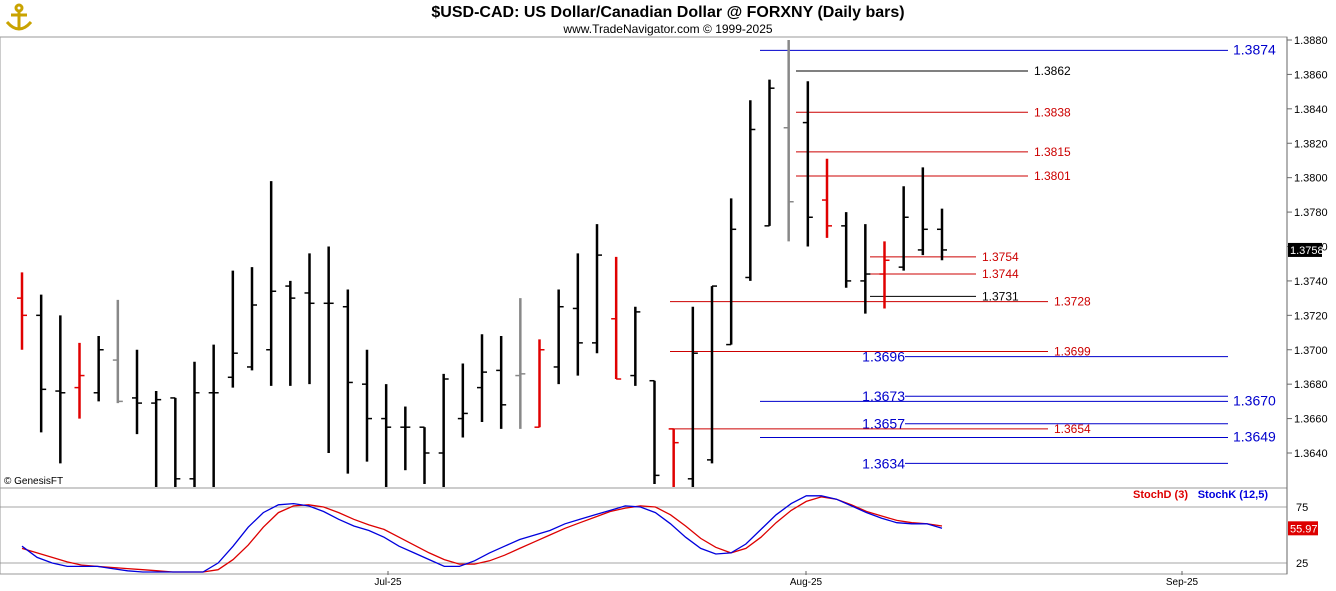  I want to click on legend-stochd: StochD (3), so click(1160, 495).